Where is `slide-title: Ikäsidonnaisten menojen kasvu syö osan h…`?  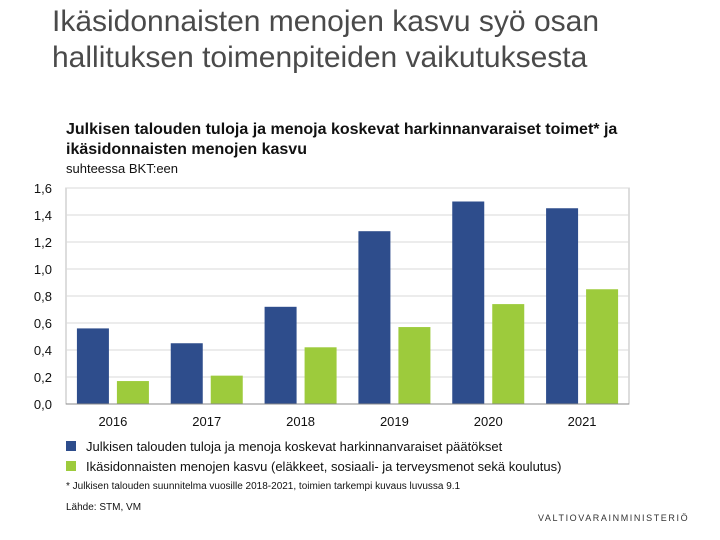
slide-title: Ikäsidonnaisten menojen kasvu syö osan h… is located at coordinates (326, 39).